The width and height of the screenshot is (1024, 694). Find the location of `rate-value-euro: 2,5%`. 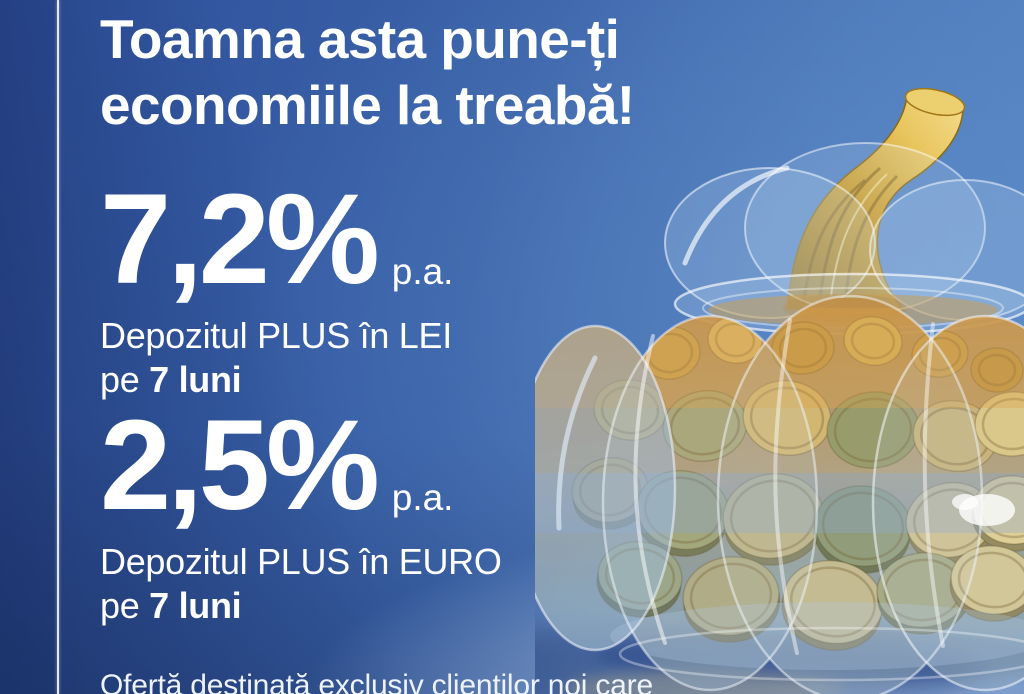

rate-value-euro: 2,5% is located at coordinates (240, 465).